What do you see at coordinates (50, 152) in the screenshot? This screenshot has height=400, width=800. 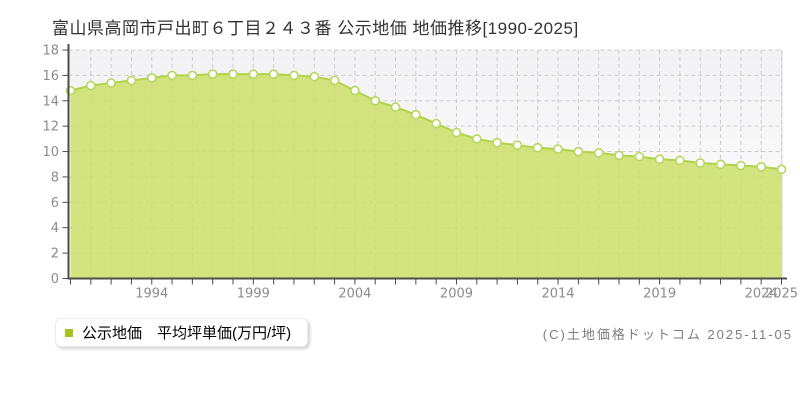 I see `y-tick-label: 10` at bounding box center [50, 152].